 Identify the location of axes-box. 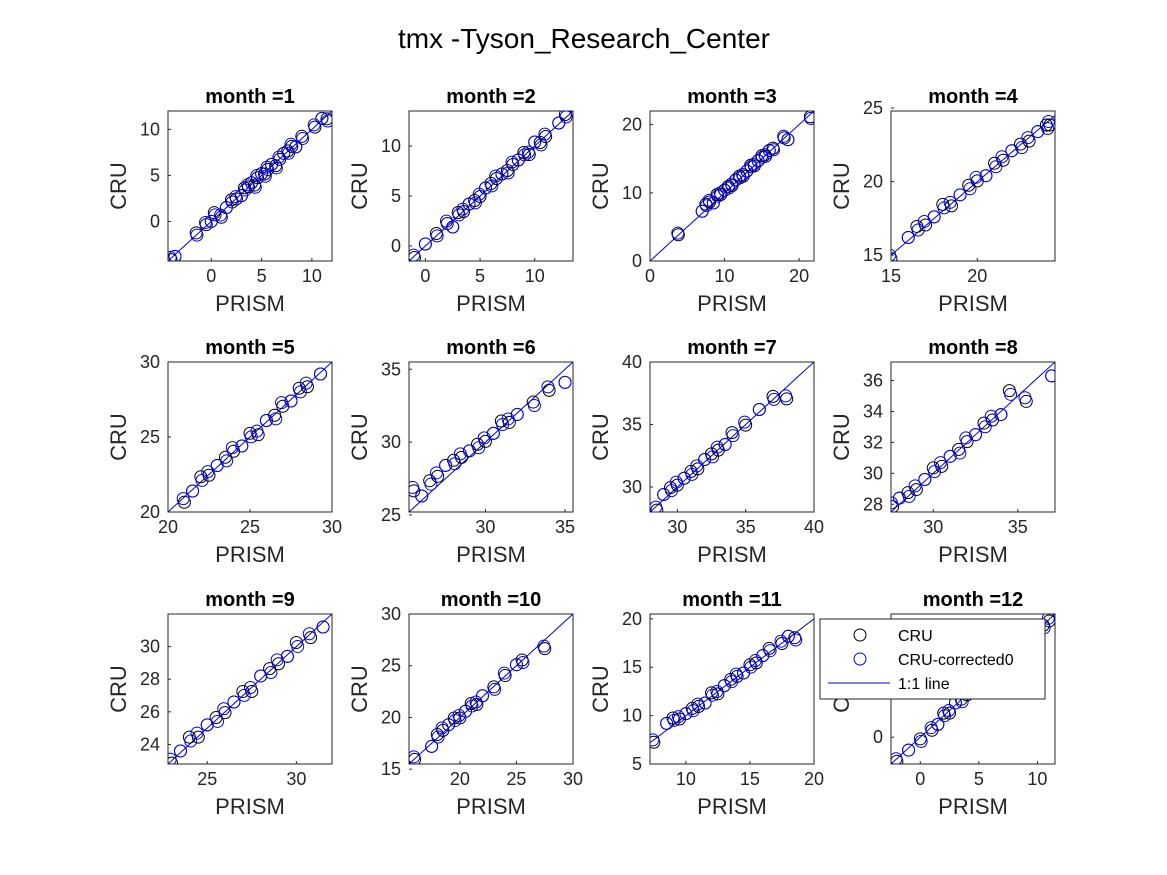
(973, 186).